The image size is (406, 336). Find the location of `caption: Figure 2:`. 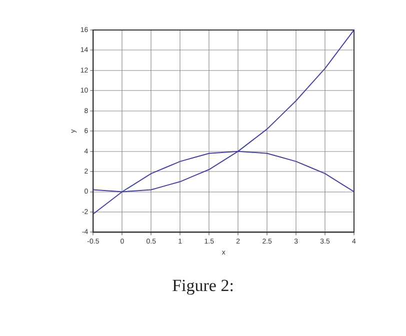

caption: Figure 2: is located at coordinates (203, 286).